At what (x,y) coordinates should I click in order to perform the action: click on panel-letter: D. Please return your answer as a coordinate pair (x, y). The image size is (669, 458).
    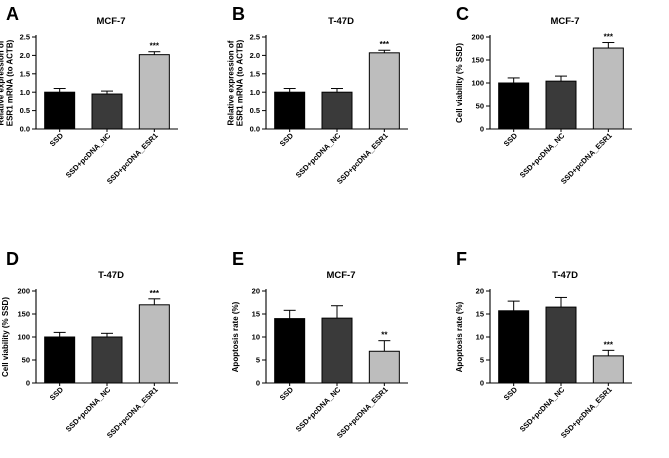
    Looking at the image, I should click on (12, 259).